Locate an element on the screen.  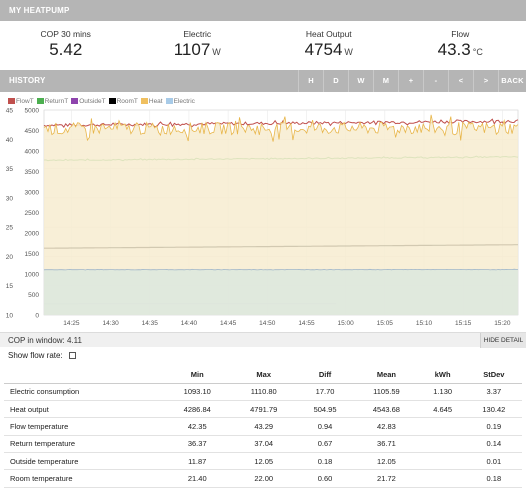
stats-header-max: Max is located at coordinates (263, 375).